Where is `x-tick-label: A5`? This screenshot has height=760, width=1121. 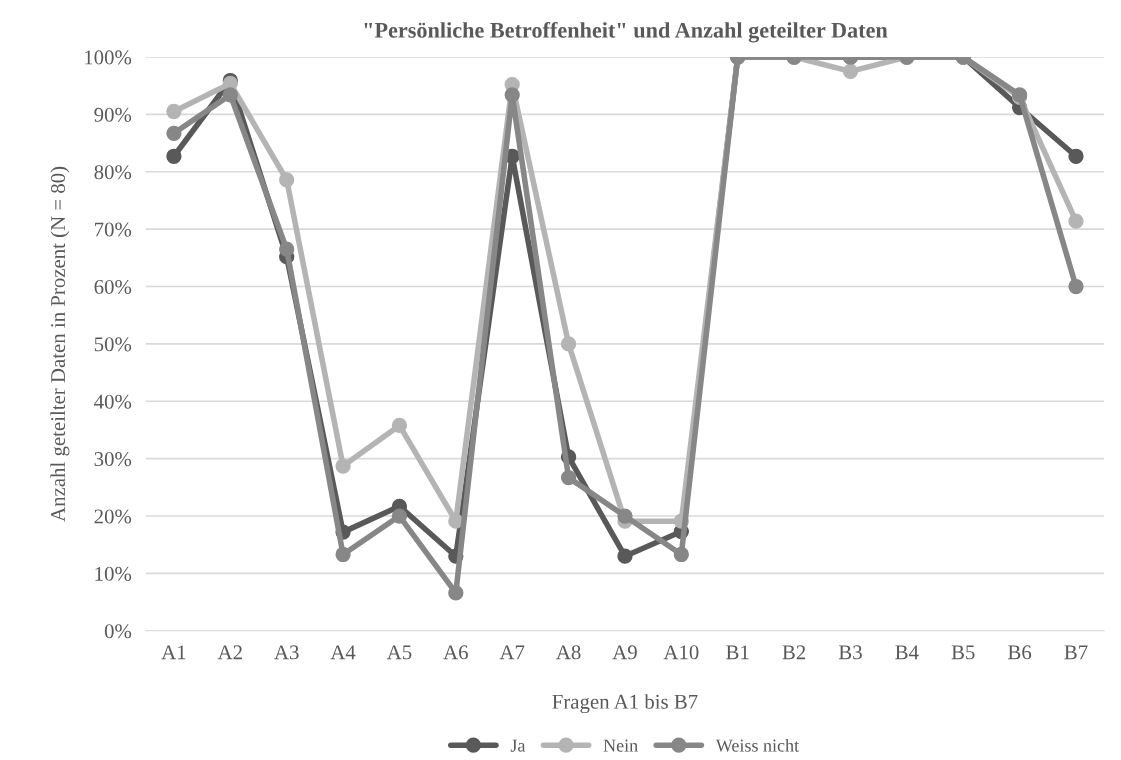 x-tick-label: A5 is located at coordinates (399, 652).